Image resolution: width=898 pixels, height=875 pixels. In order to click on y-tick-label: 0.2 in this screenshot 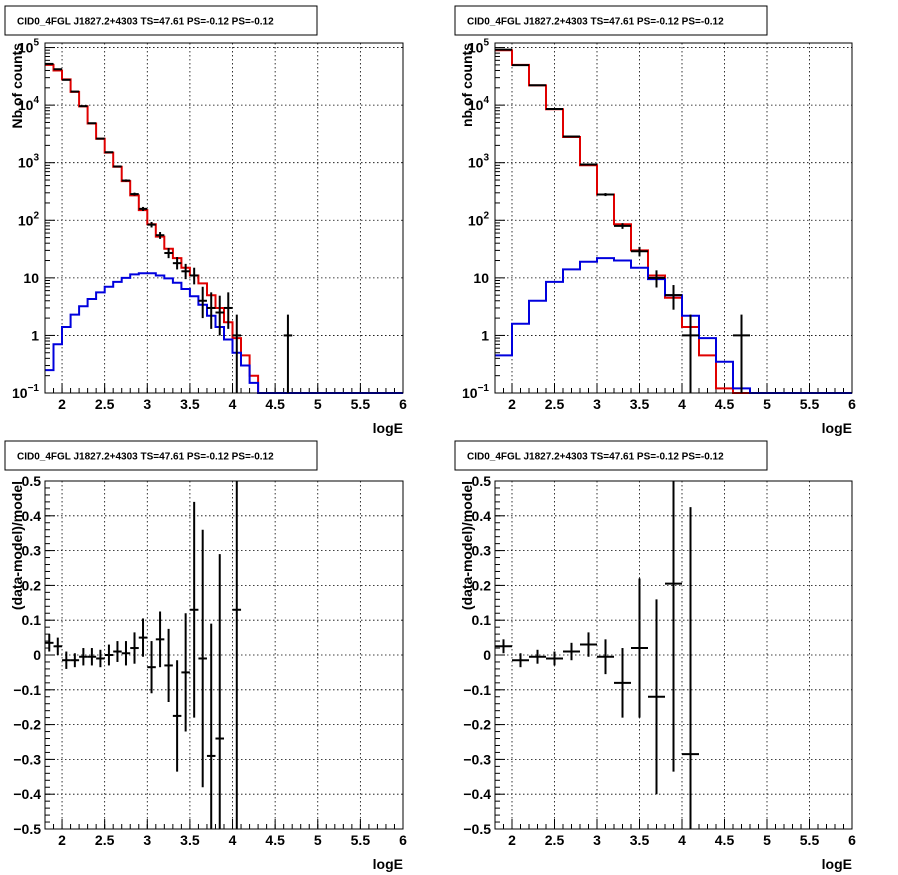, I will do `click(32, 585)`.